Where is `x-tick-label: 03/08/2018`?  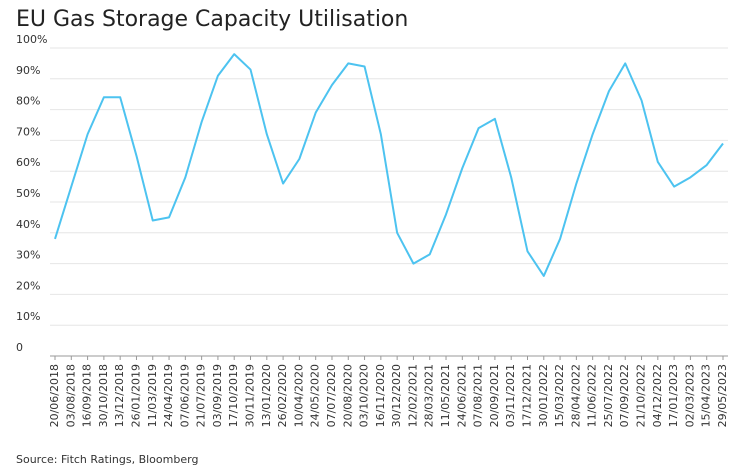
x-tick-label: 03/08/2018 is located at coordinates (70, 395).